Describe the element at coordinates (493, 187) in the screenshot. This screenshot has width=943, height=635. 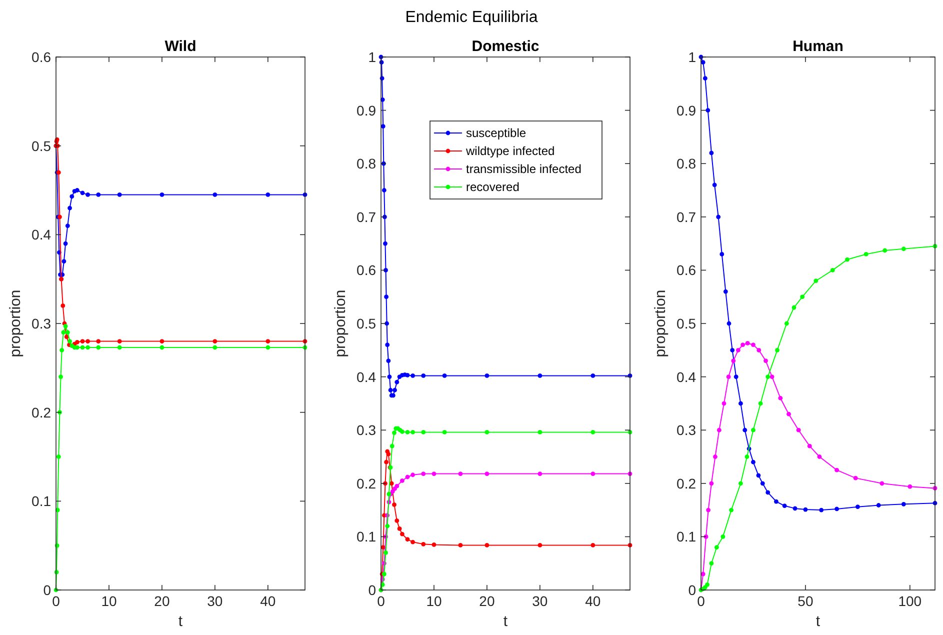
I see `legend-label: recovered` at that location.